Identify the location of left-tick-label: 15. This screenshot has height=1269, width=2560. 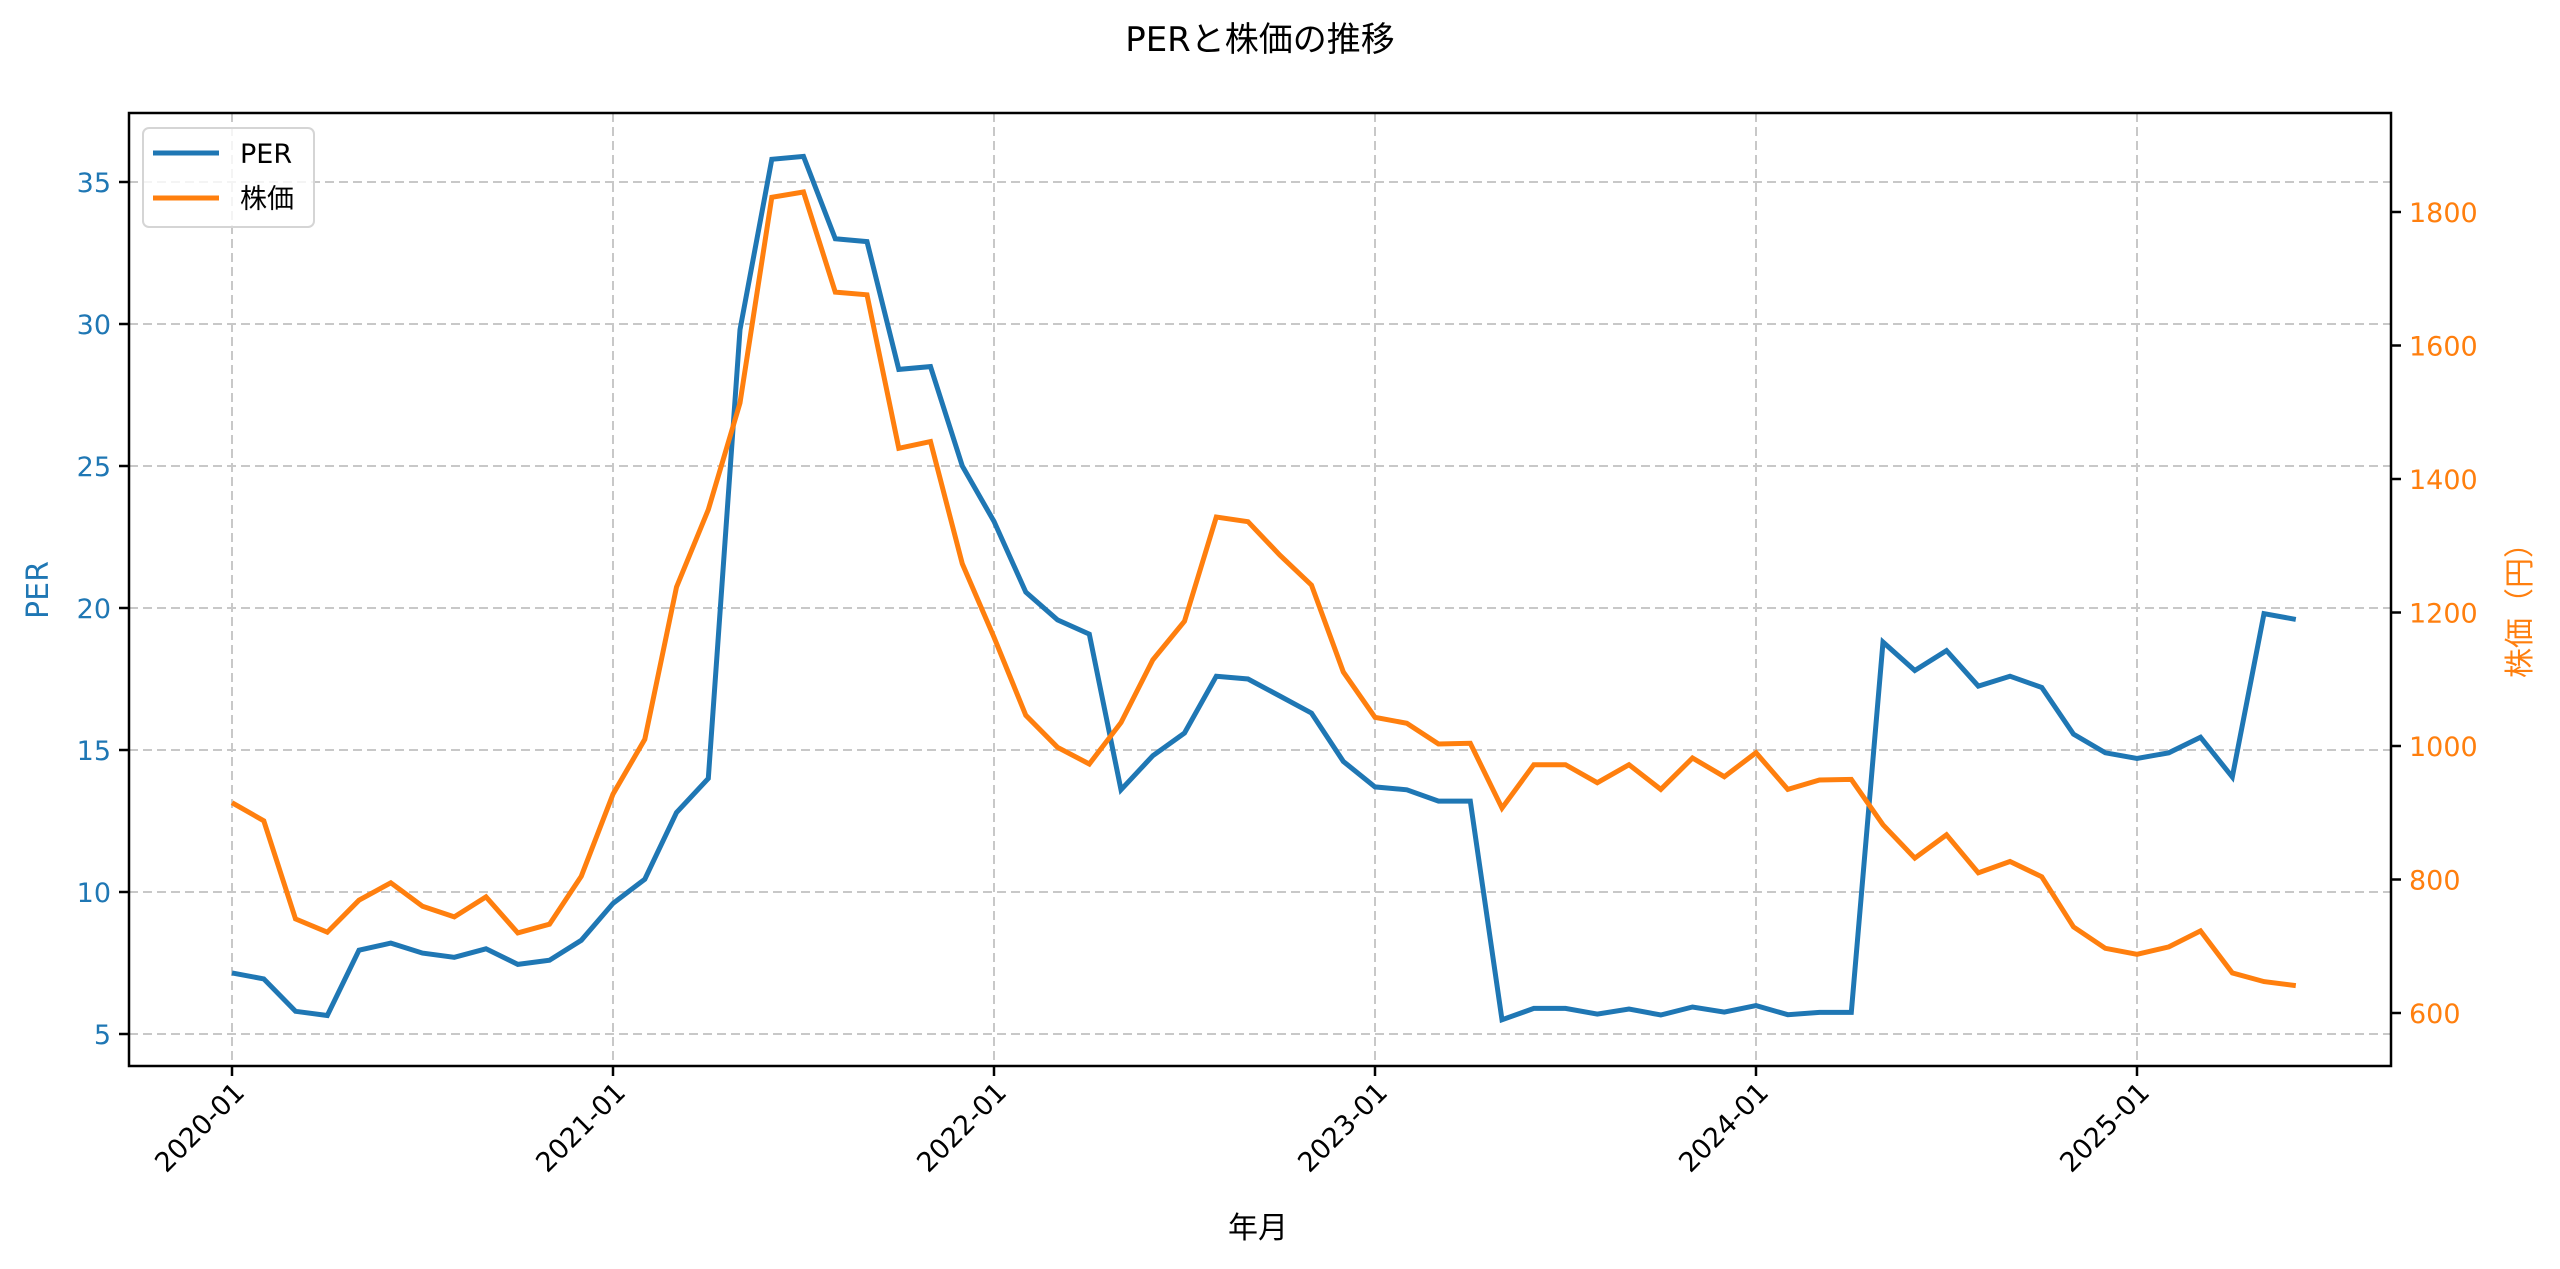
(94, 751).